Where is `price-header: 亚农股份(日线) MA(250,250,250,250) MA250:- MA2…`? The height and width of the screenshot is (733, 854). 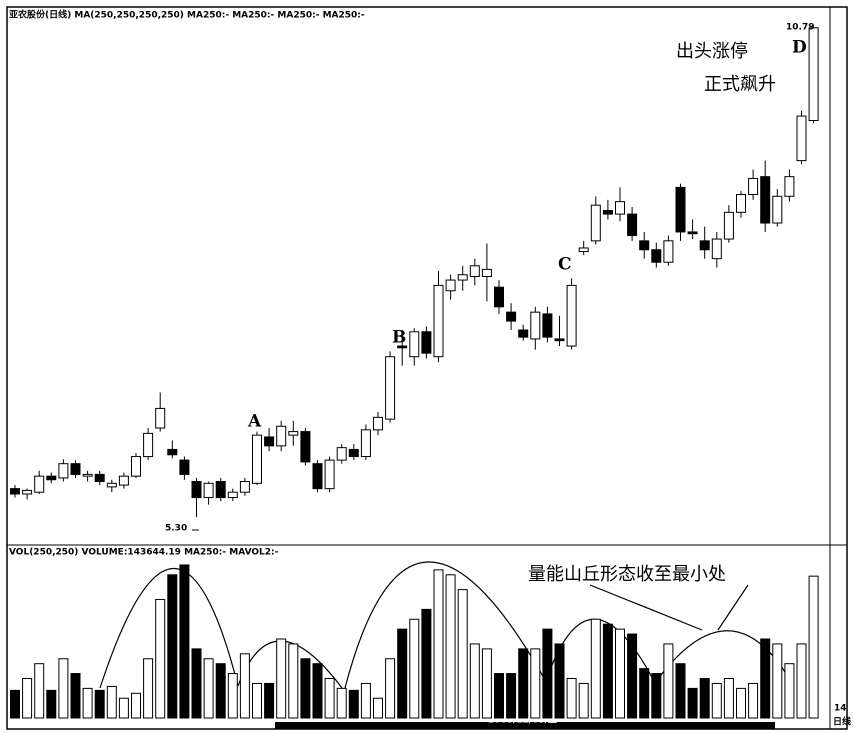 price-header: 亚农股份(日线) MA(250,250,250,250) MA250:- MA2… is located at coordinates (187, 15).